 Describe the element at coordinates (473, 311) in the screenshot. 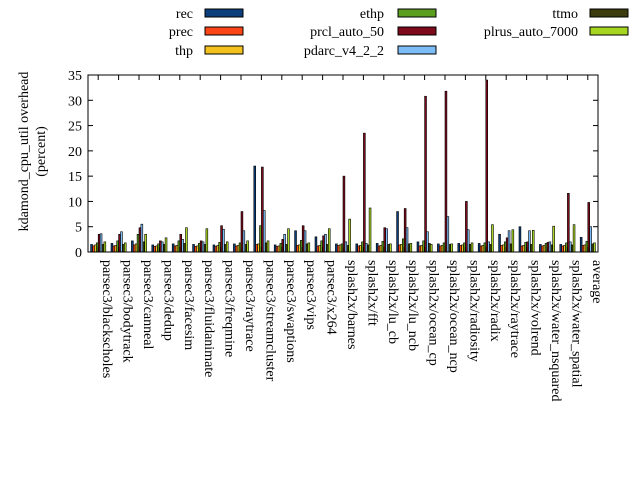

I see `x-tick-label: splash2x/radiosity` at that location.